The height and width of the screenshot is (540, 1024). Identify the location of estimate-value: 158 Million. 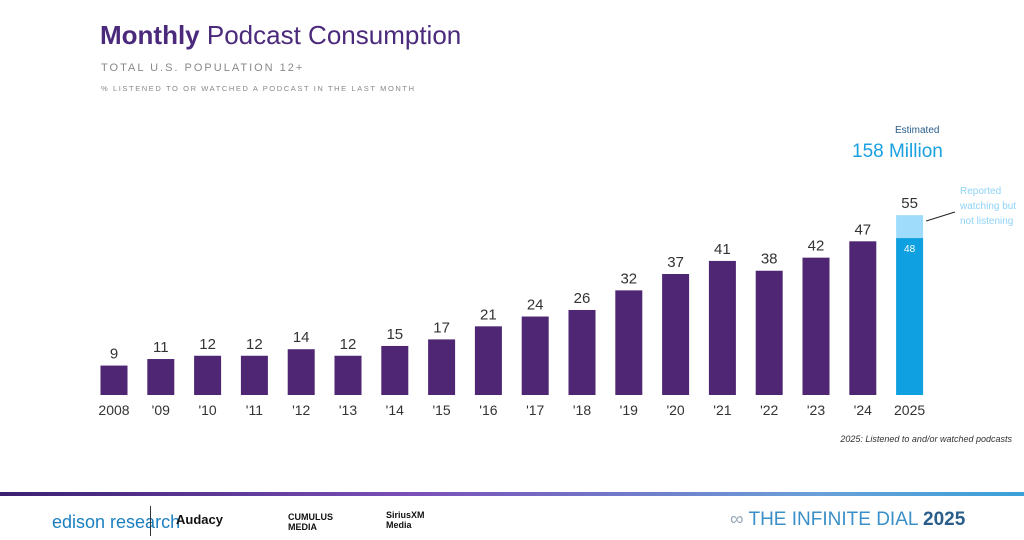
(897, 151).